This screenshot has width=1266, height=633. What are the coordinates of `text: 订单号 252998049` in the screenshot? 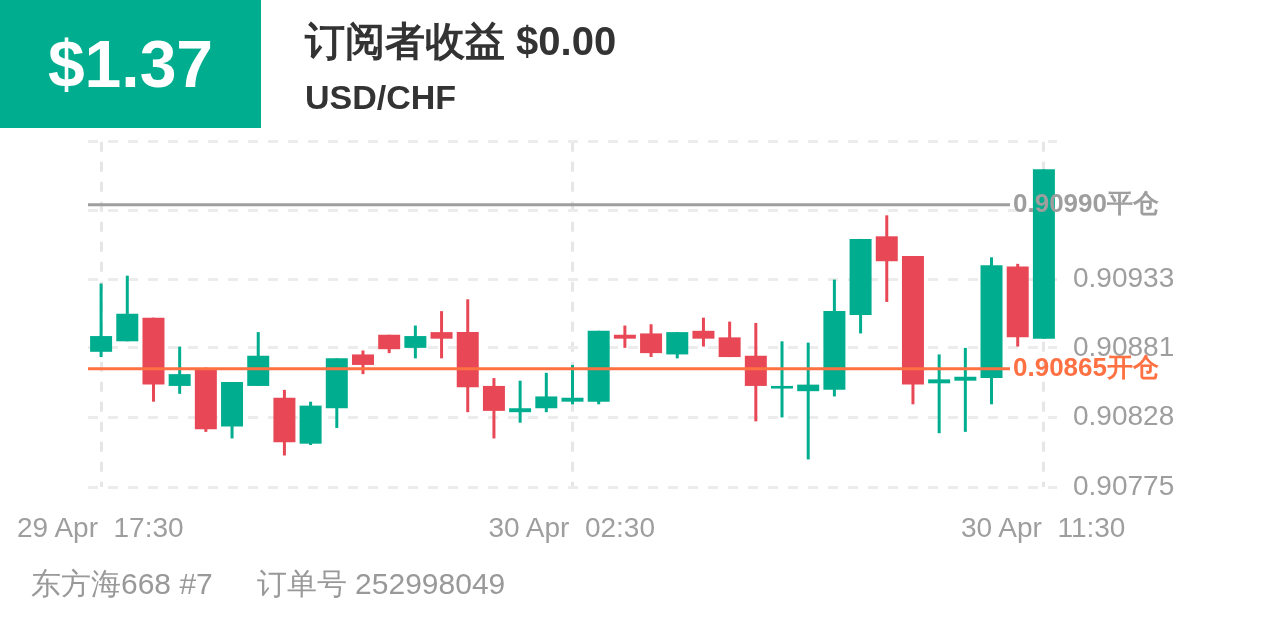 It's located at (381, 583).